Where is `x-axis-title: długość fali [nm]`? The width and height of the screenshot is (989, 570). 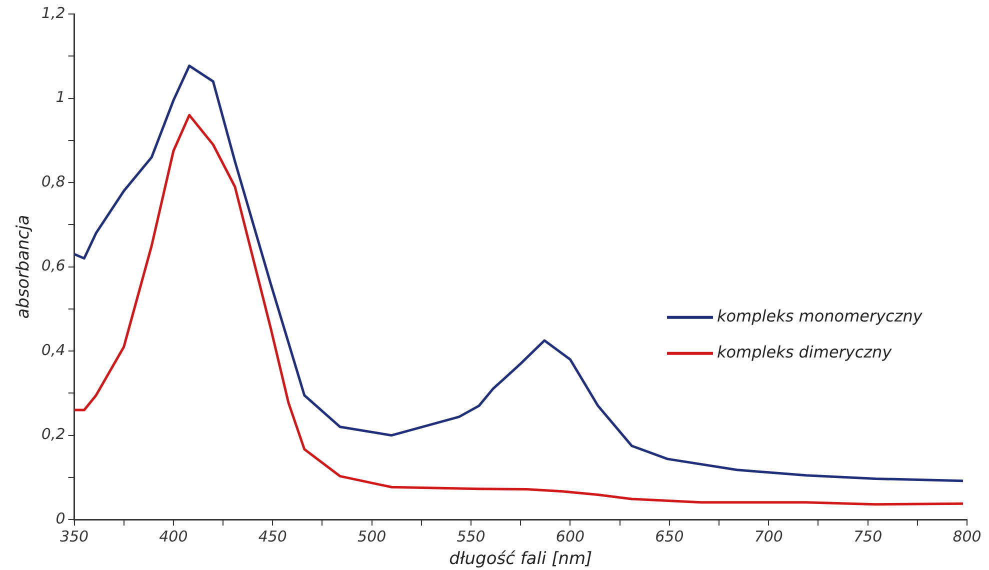 x-axis-title: długość fali [nm] is located at coordinates (520, 559).